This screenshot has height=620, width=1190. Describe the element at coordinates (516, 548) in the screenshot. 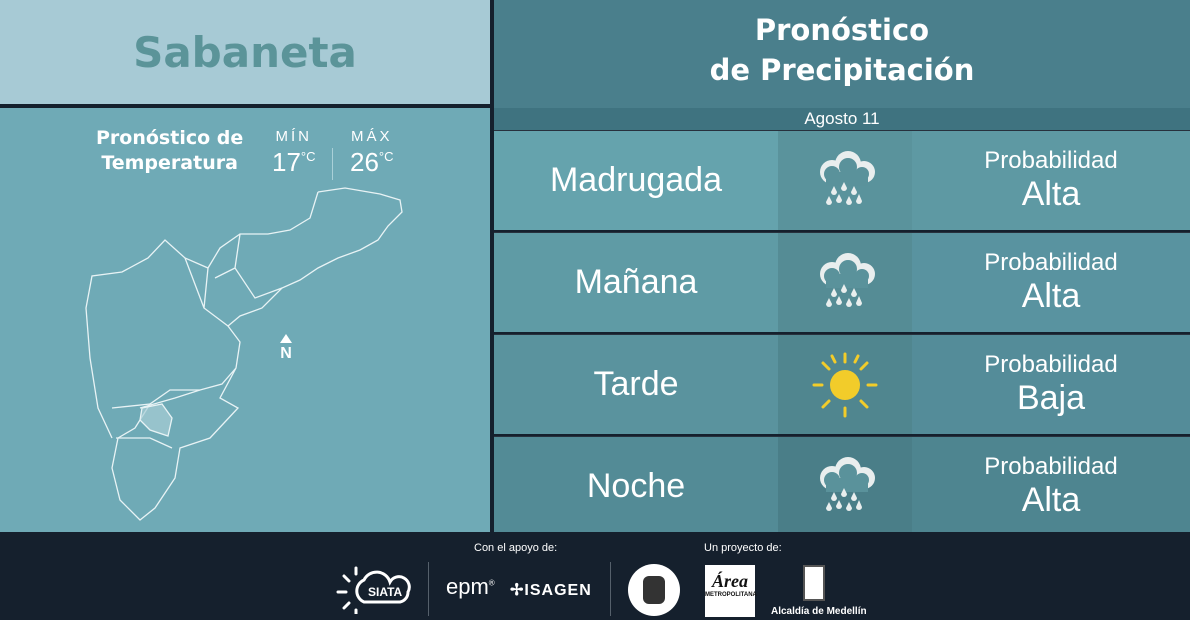

I see `support-label: Con el apoyo de:` at that location.